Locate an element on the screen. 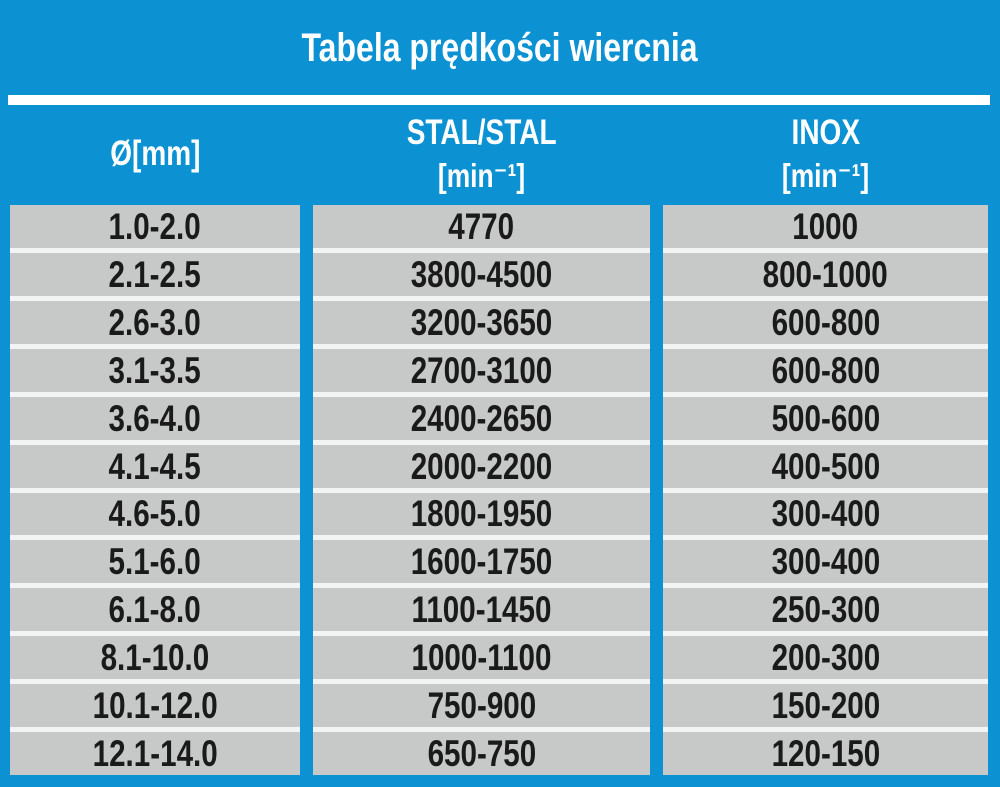 The height and width of the screenshot is (787, 1000). table-cell: 3200-3650 is located at coordinates (481, 322).